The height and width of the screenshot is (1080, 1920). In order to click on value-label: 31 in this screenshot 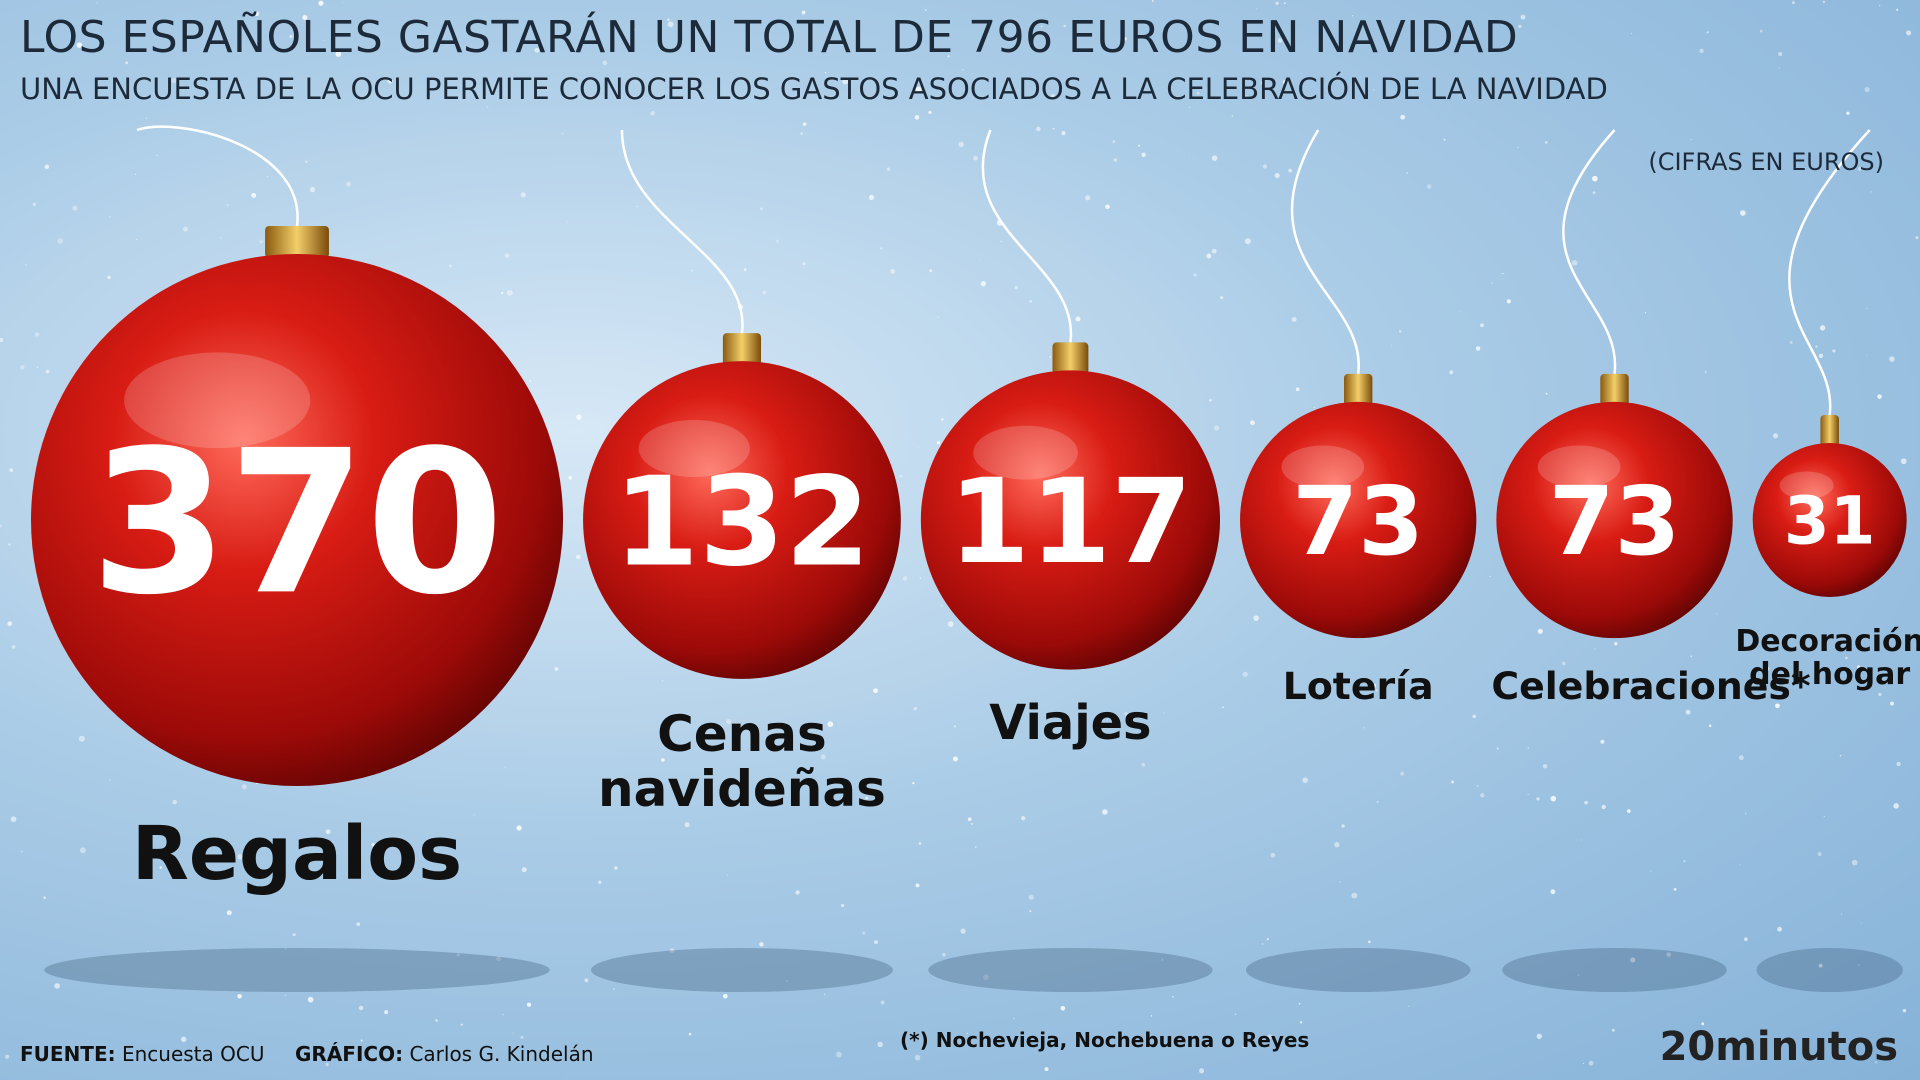, I will do `click(1830, 521)`.